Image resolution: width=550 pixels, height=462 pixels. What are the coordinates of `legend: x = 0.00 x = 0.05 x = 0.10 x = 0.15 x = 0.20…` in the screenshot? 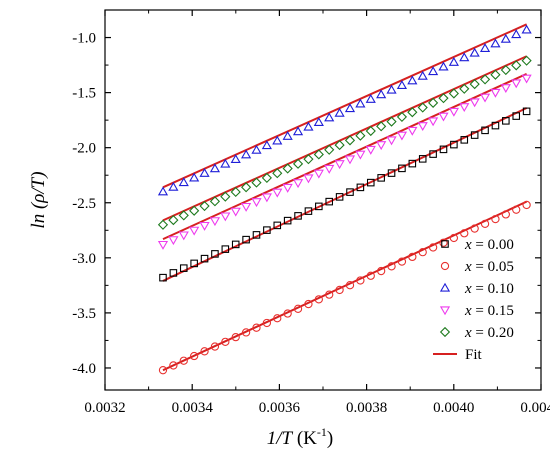 It's located at (473, 300).